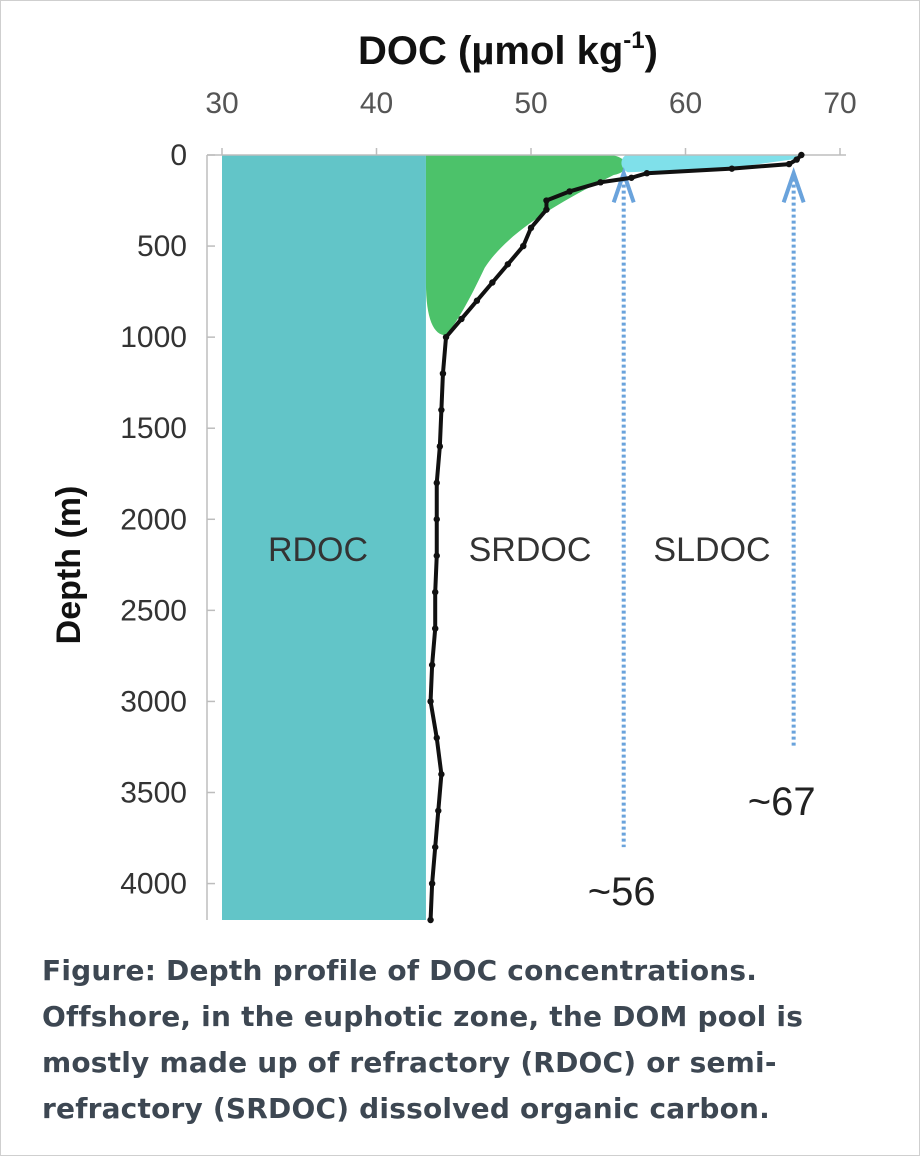 The image size is (920, 1156). What do you see at coordinates (782, 802) in the screenshot?
I see `marker-label: ~67` at bounding box center [782, 802].